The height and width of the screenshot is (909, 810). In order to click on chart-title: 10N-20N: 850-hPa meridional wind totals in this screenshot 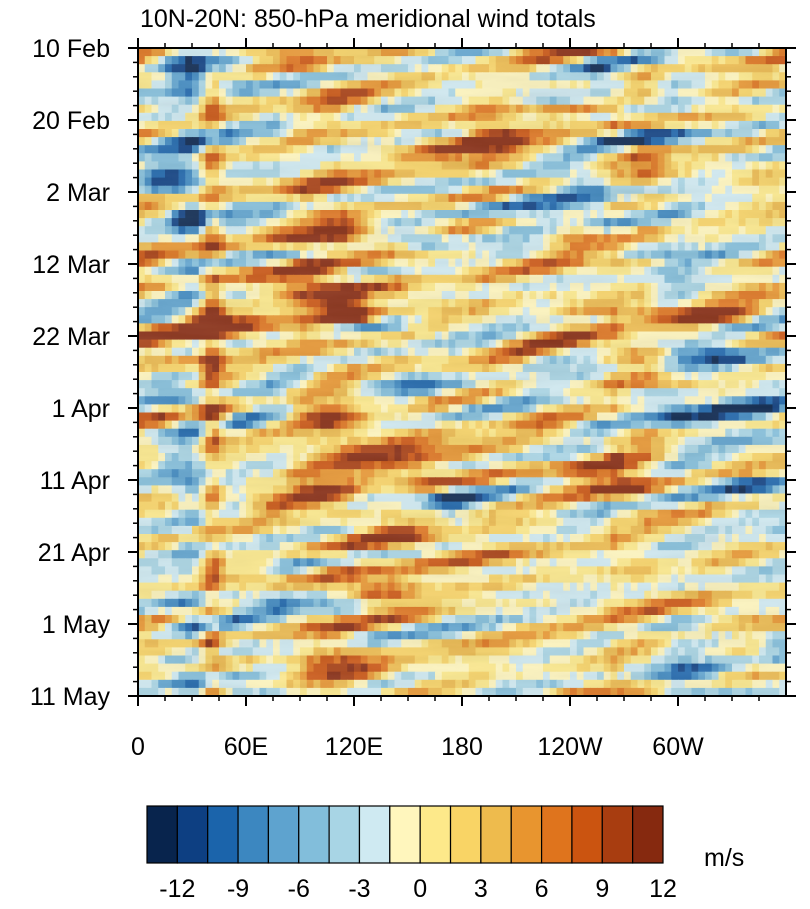, I will do `click(368, 19)`.